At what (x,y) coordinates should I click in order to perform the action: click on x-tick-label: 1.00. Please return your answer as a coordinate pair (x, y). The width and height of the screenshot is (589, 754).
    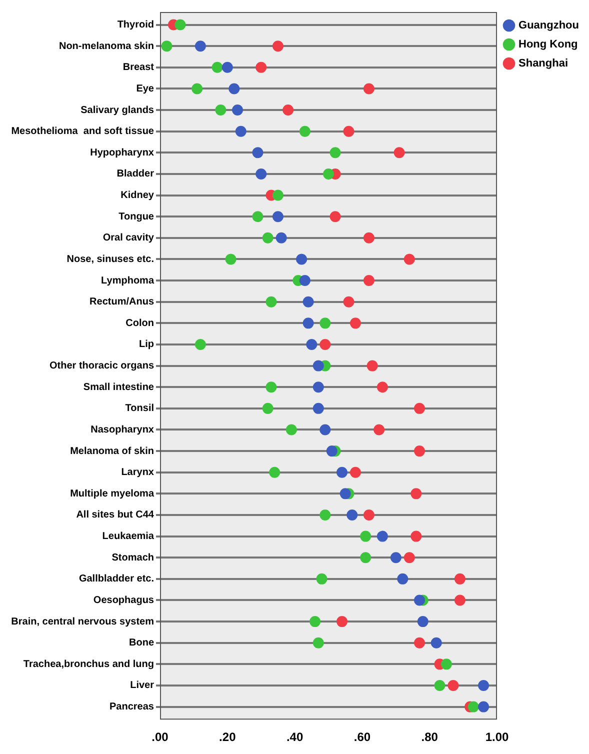
    Looking at the image, I should click on (497, 737).